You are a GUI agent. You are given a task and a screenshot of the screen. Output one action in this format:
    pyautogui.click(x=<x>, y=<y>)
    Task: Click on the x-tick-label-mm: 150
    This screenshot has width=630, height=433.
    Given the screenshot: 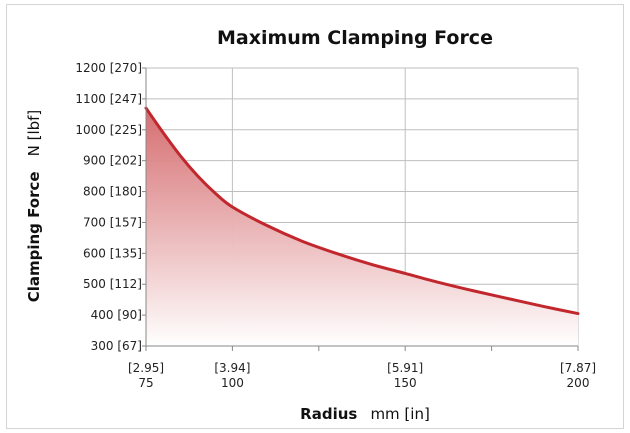 What is the action you would take?
    pyautogui.click(x=405, y=383)
    